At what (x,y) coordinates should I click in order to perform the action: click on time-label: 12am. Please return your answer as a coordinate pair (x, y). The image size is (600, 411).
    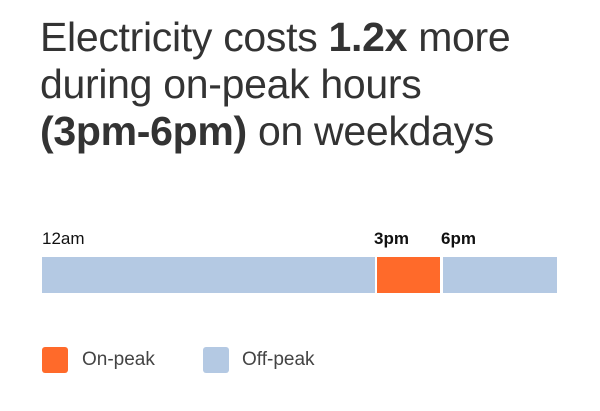
    Looking at the image, I should click on (63, 238).